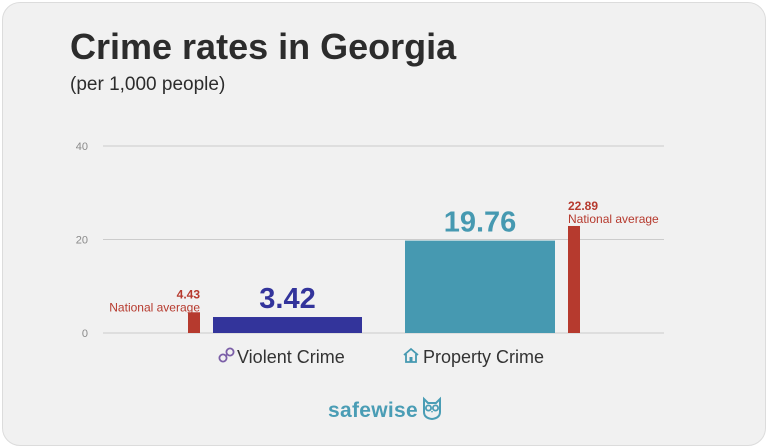 The height and width of the screenshot is (448, 768). What do you see at coordinates (287, 299) in the screenshot?
I see `value-label: 3.42` at bounding box center [287, 299].